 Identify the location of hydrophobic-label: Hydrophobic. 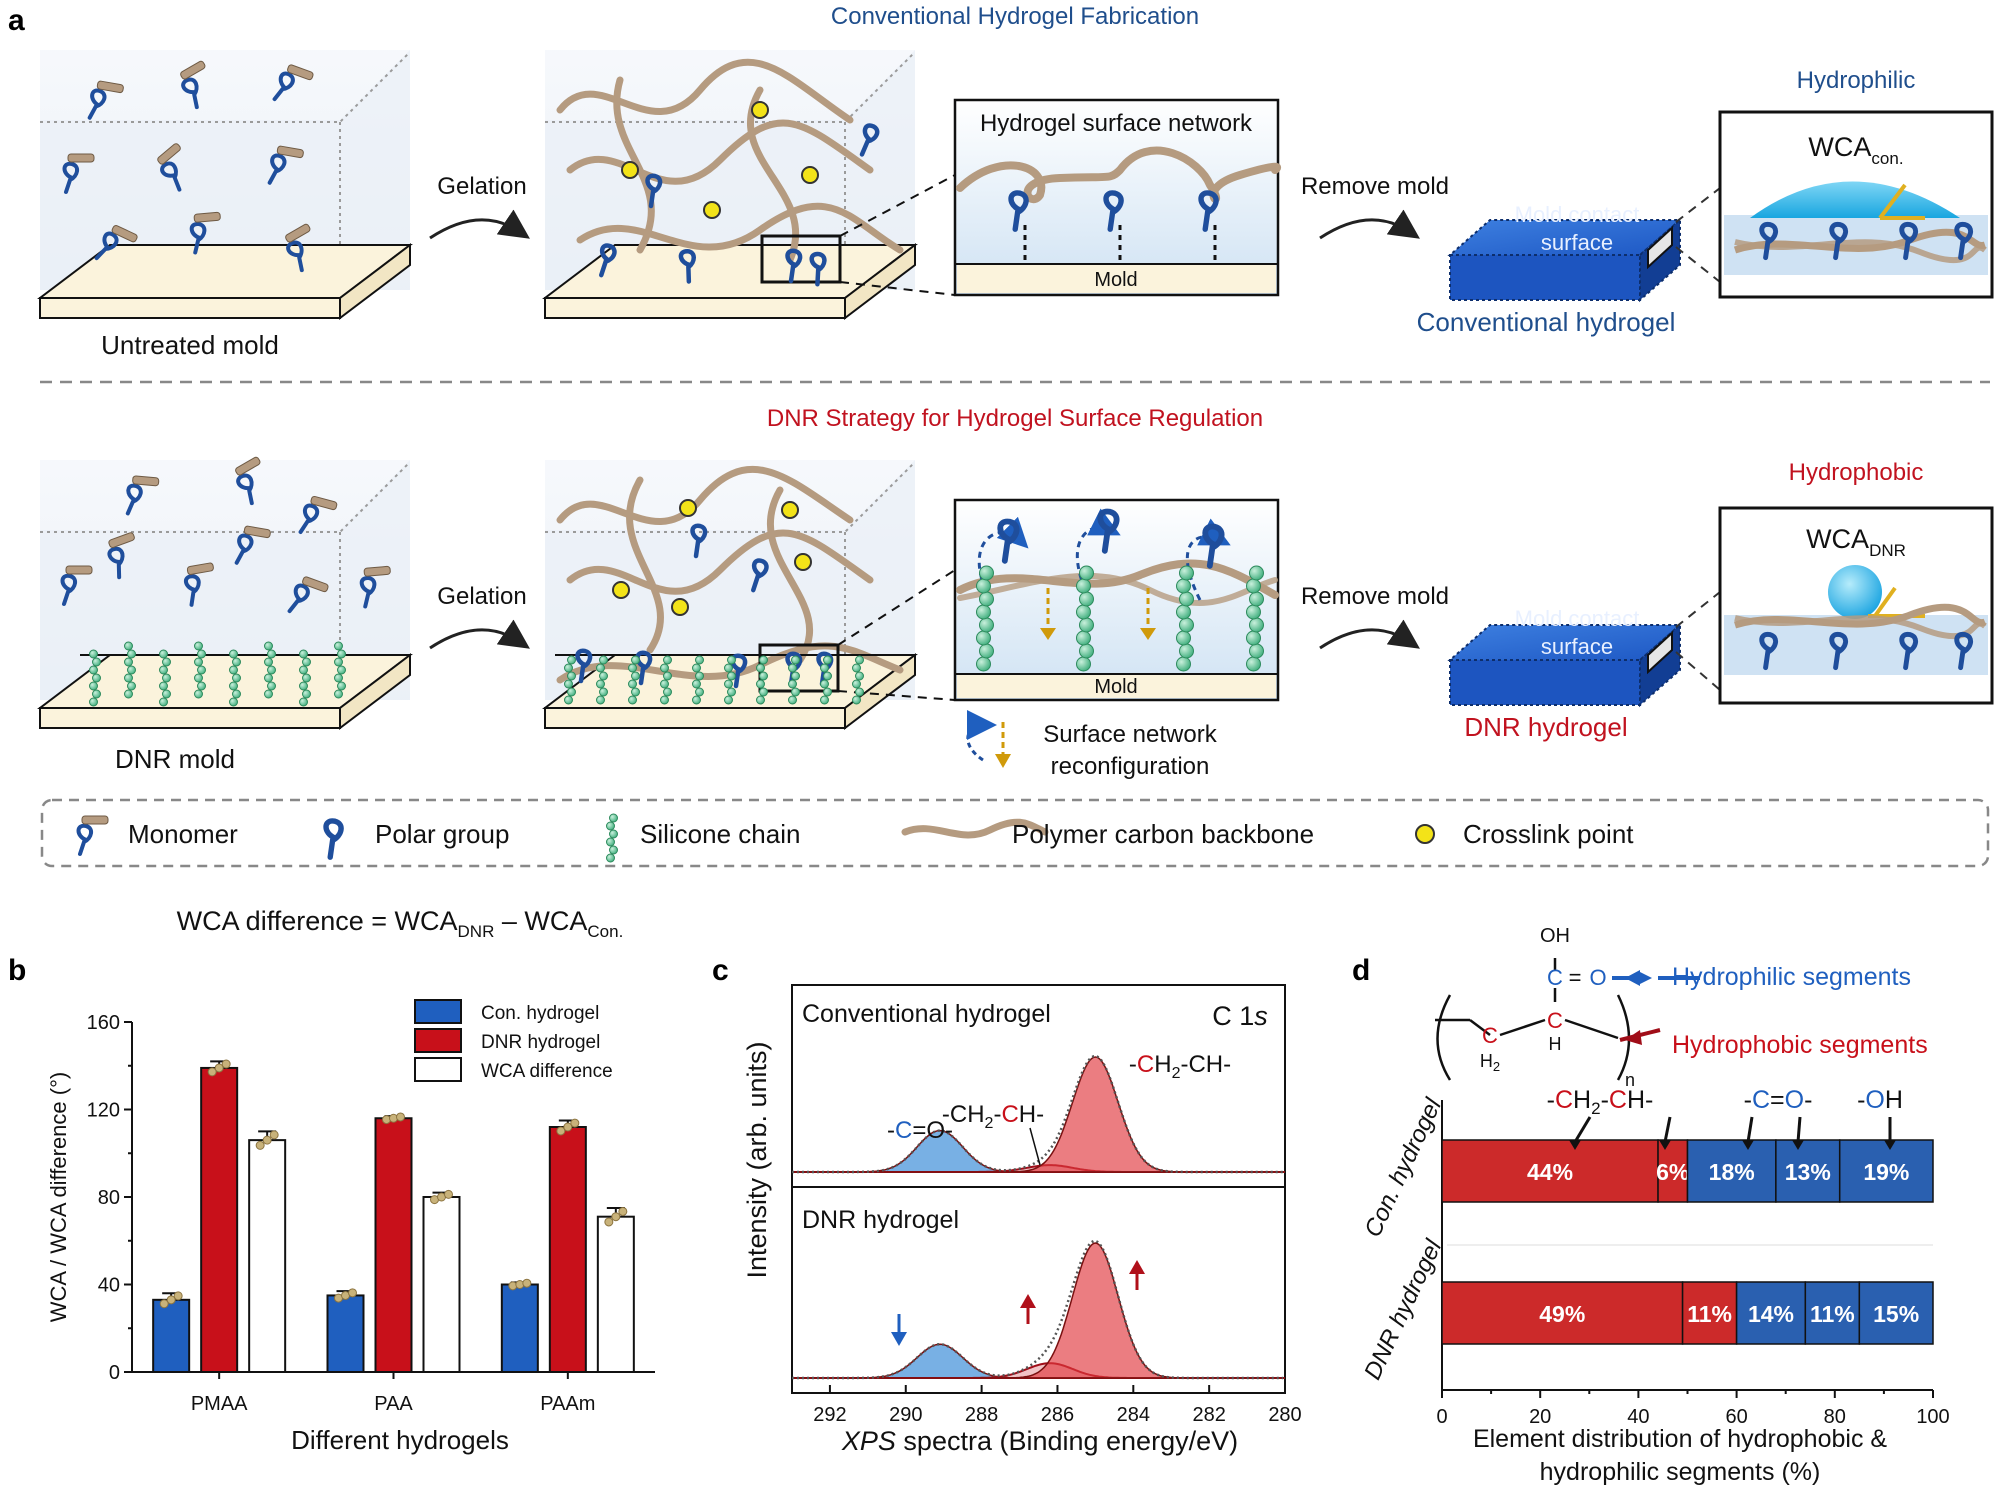
(1856, 472).